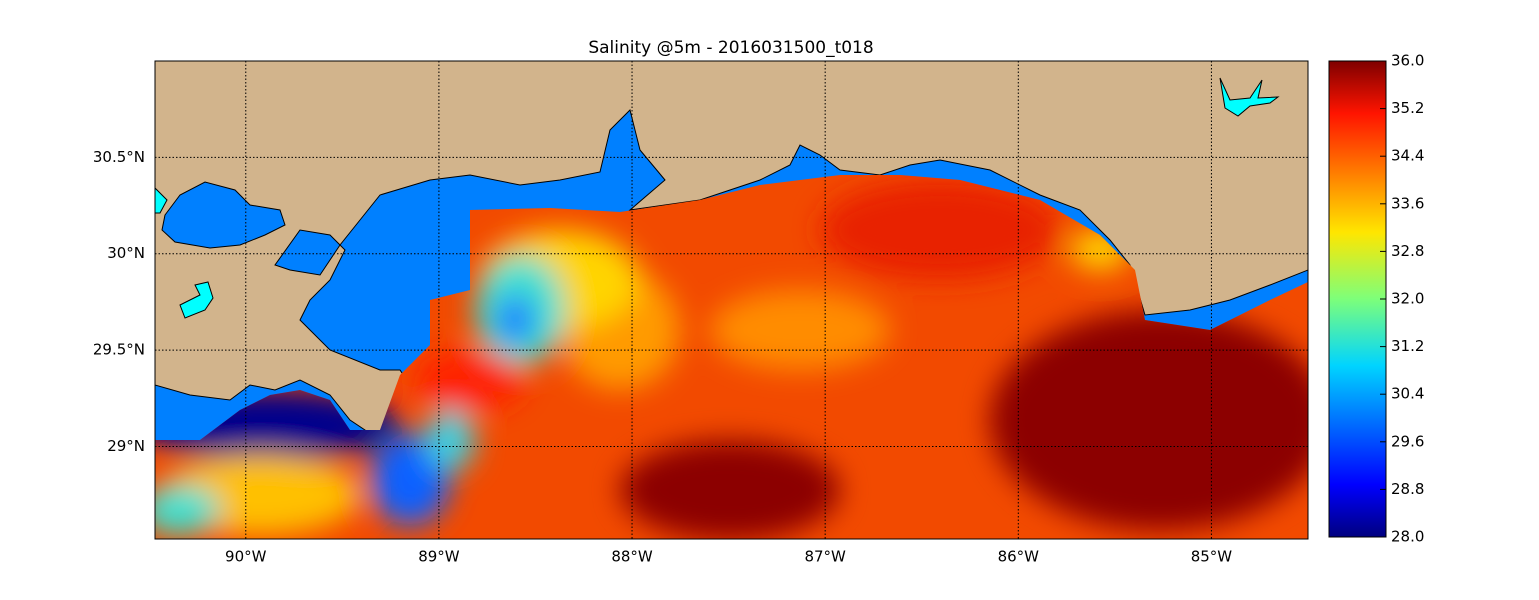  What do you see at coordinates (730, 48) in the screenshot?
I see `map-title: Salinity @5m - 2016031500_t018` at bounding box center [730, 48].